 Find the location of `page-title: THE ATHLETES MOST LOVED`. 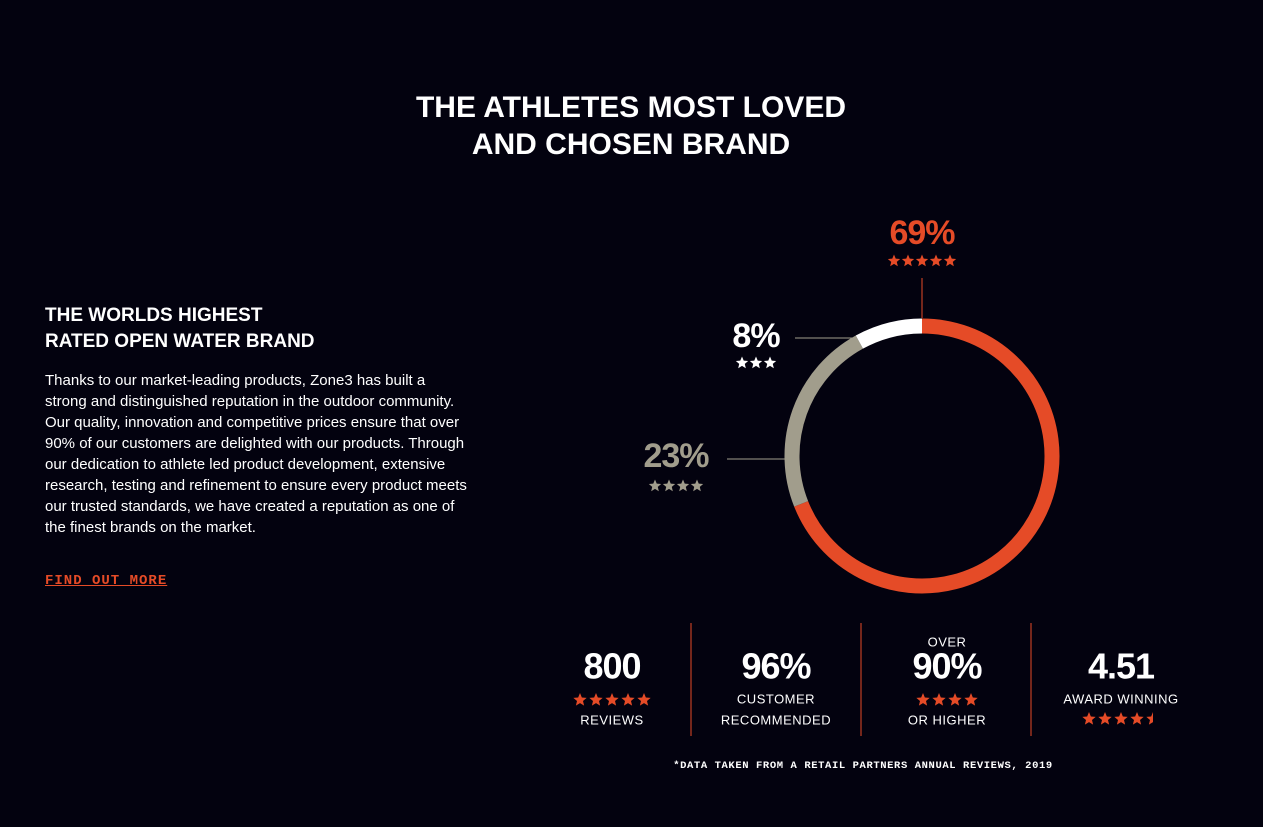

page-title: THE ATHLETES MOST LOVED is located at coordinates (631, 107).